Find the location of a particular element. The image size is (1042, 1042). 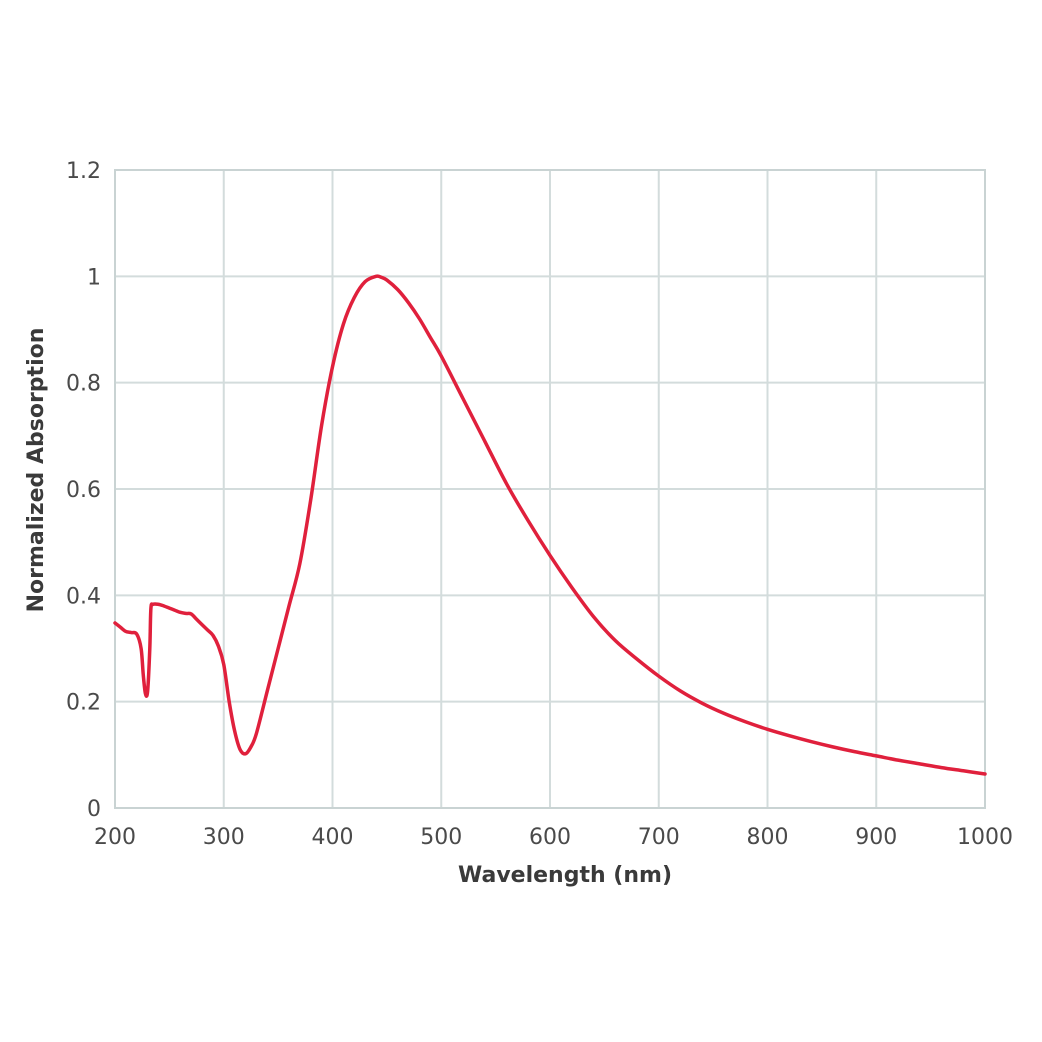

y-tick-label: 0.2 is located at coordinates (83, 703).